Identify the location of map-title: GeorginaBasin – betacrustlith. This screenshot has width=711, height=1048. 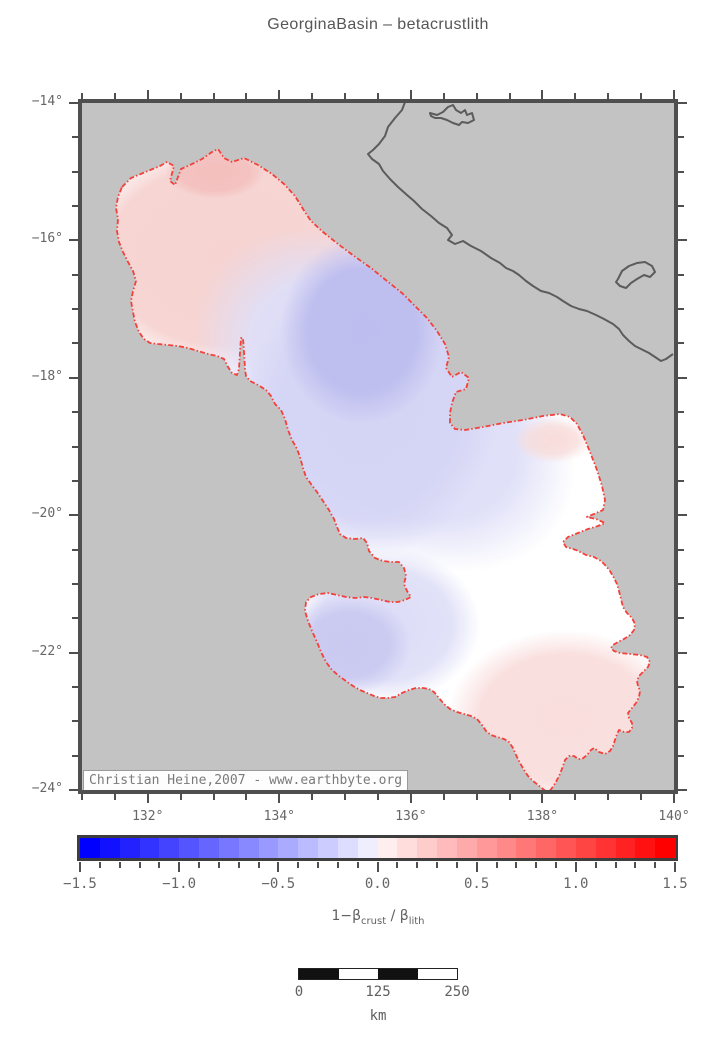
(378, 24).